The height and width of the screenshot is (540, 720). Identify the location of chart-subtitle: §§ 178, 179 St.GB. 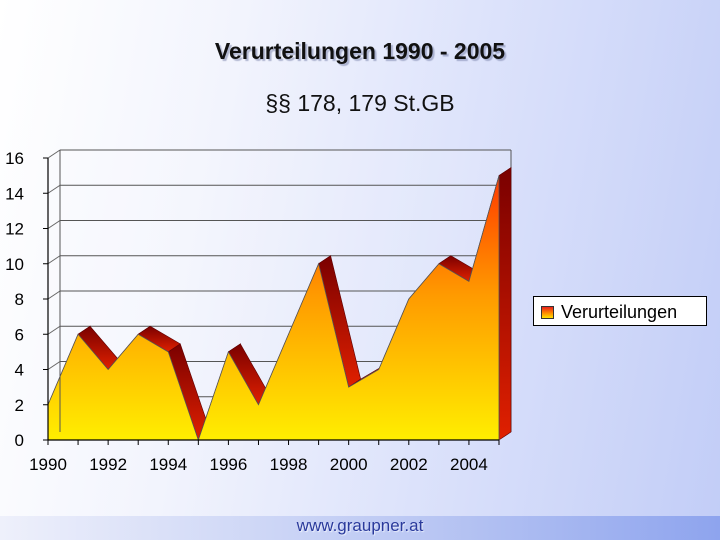
(360, 103).